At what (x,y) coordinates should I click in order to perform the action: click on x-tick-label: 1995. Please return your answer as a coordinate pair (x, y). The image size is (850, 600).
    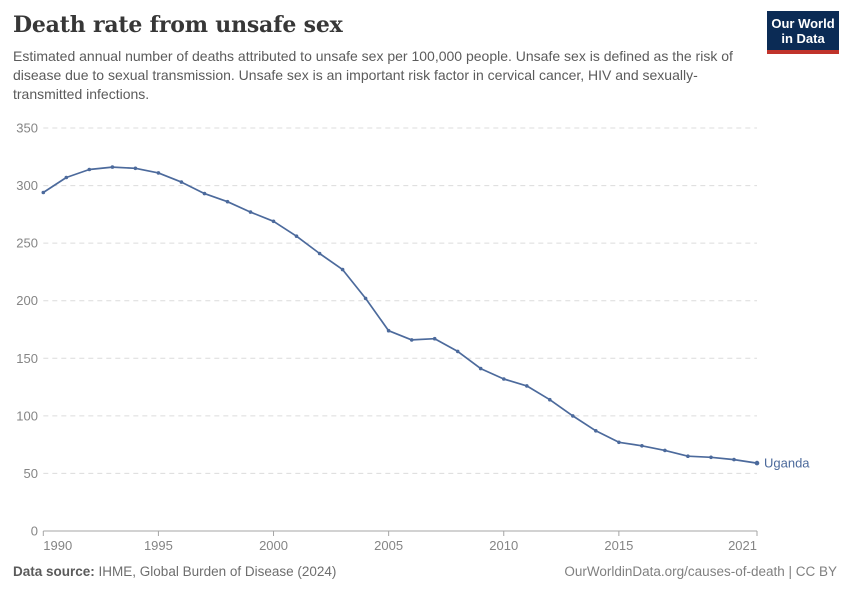
    Looking at the image, I should click on (158, 545).